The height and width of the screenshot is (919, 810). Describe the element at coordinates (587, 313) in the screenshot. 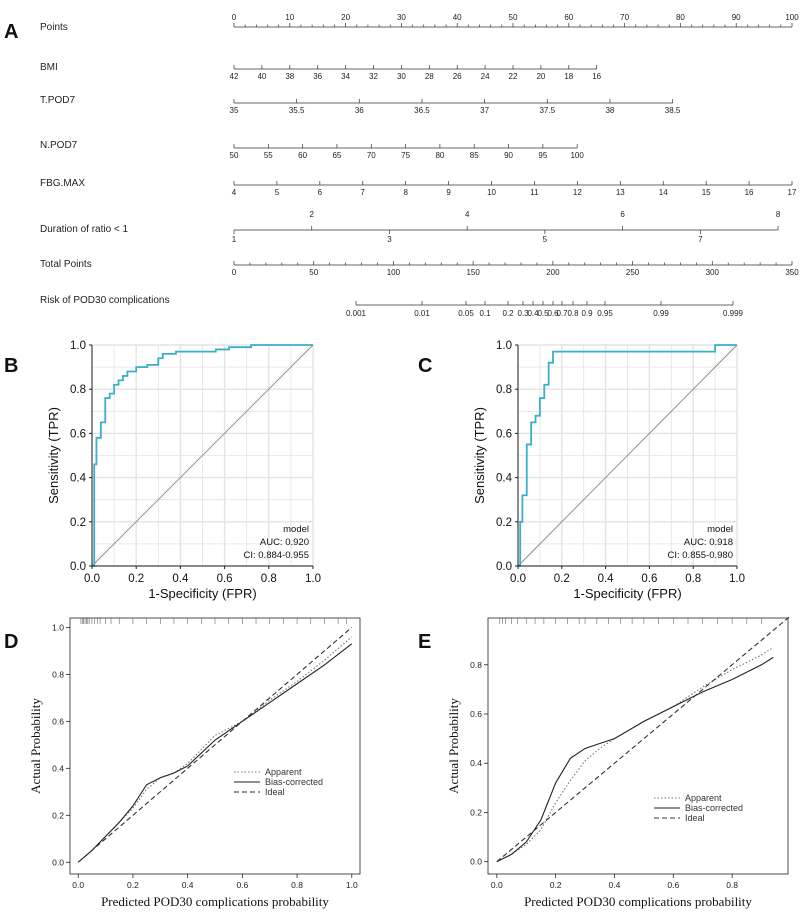

I see `nomogram-tick-label: 0.9` at that location.